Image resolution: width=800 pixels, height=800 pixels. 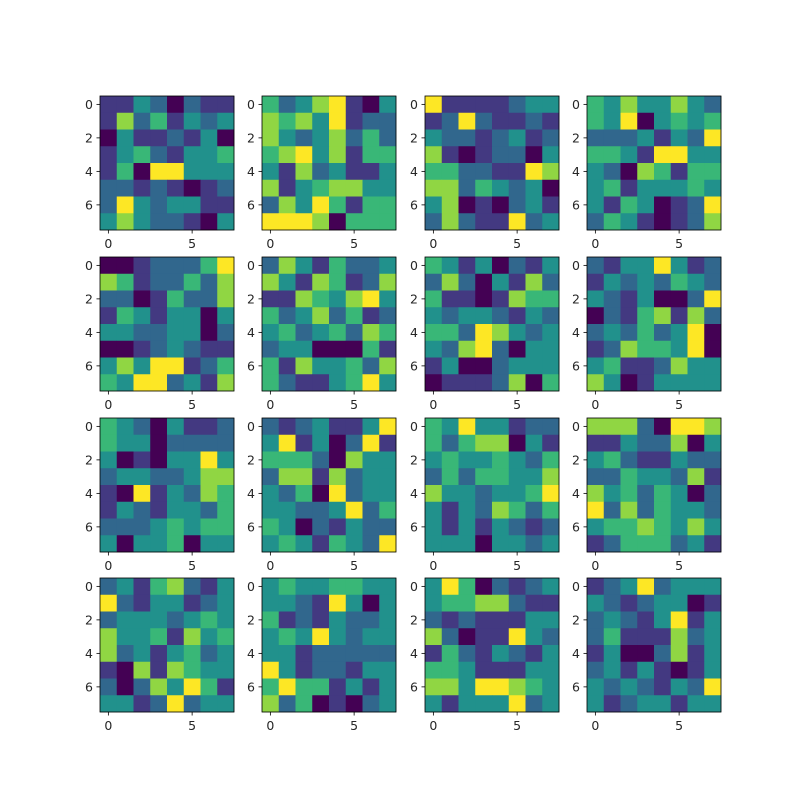 I want to click on y-tick-label: 4, so click(x=89, y=332).